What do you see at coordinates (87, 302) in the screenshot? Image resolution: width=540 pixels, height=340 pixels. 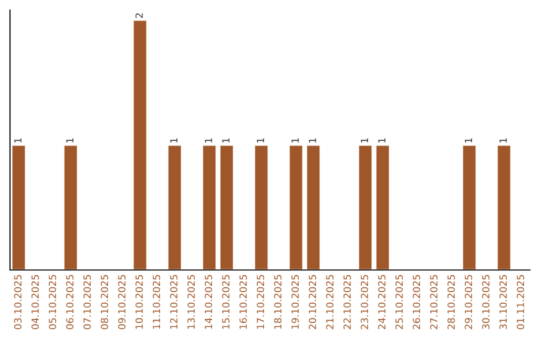 I see `x-tick-label: 07.10.2025` at bounding box center [87, 302].